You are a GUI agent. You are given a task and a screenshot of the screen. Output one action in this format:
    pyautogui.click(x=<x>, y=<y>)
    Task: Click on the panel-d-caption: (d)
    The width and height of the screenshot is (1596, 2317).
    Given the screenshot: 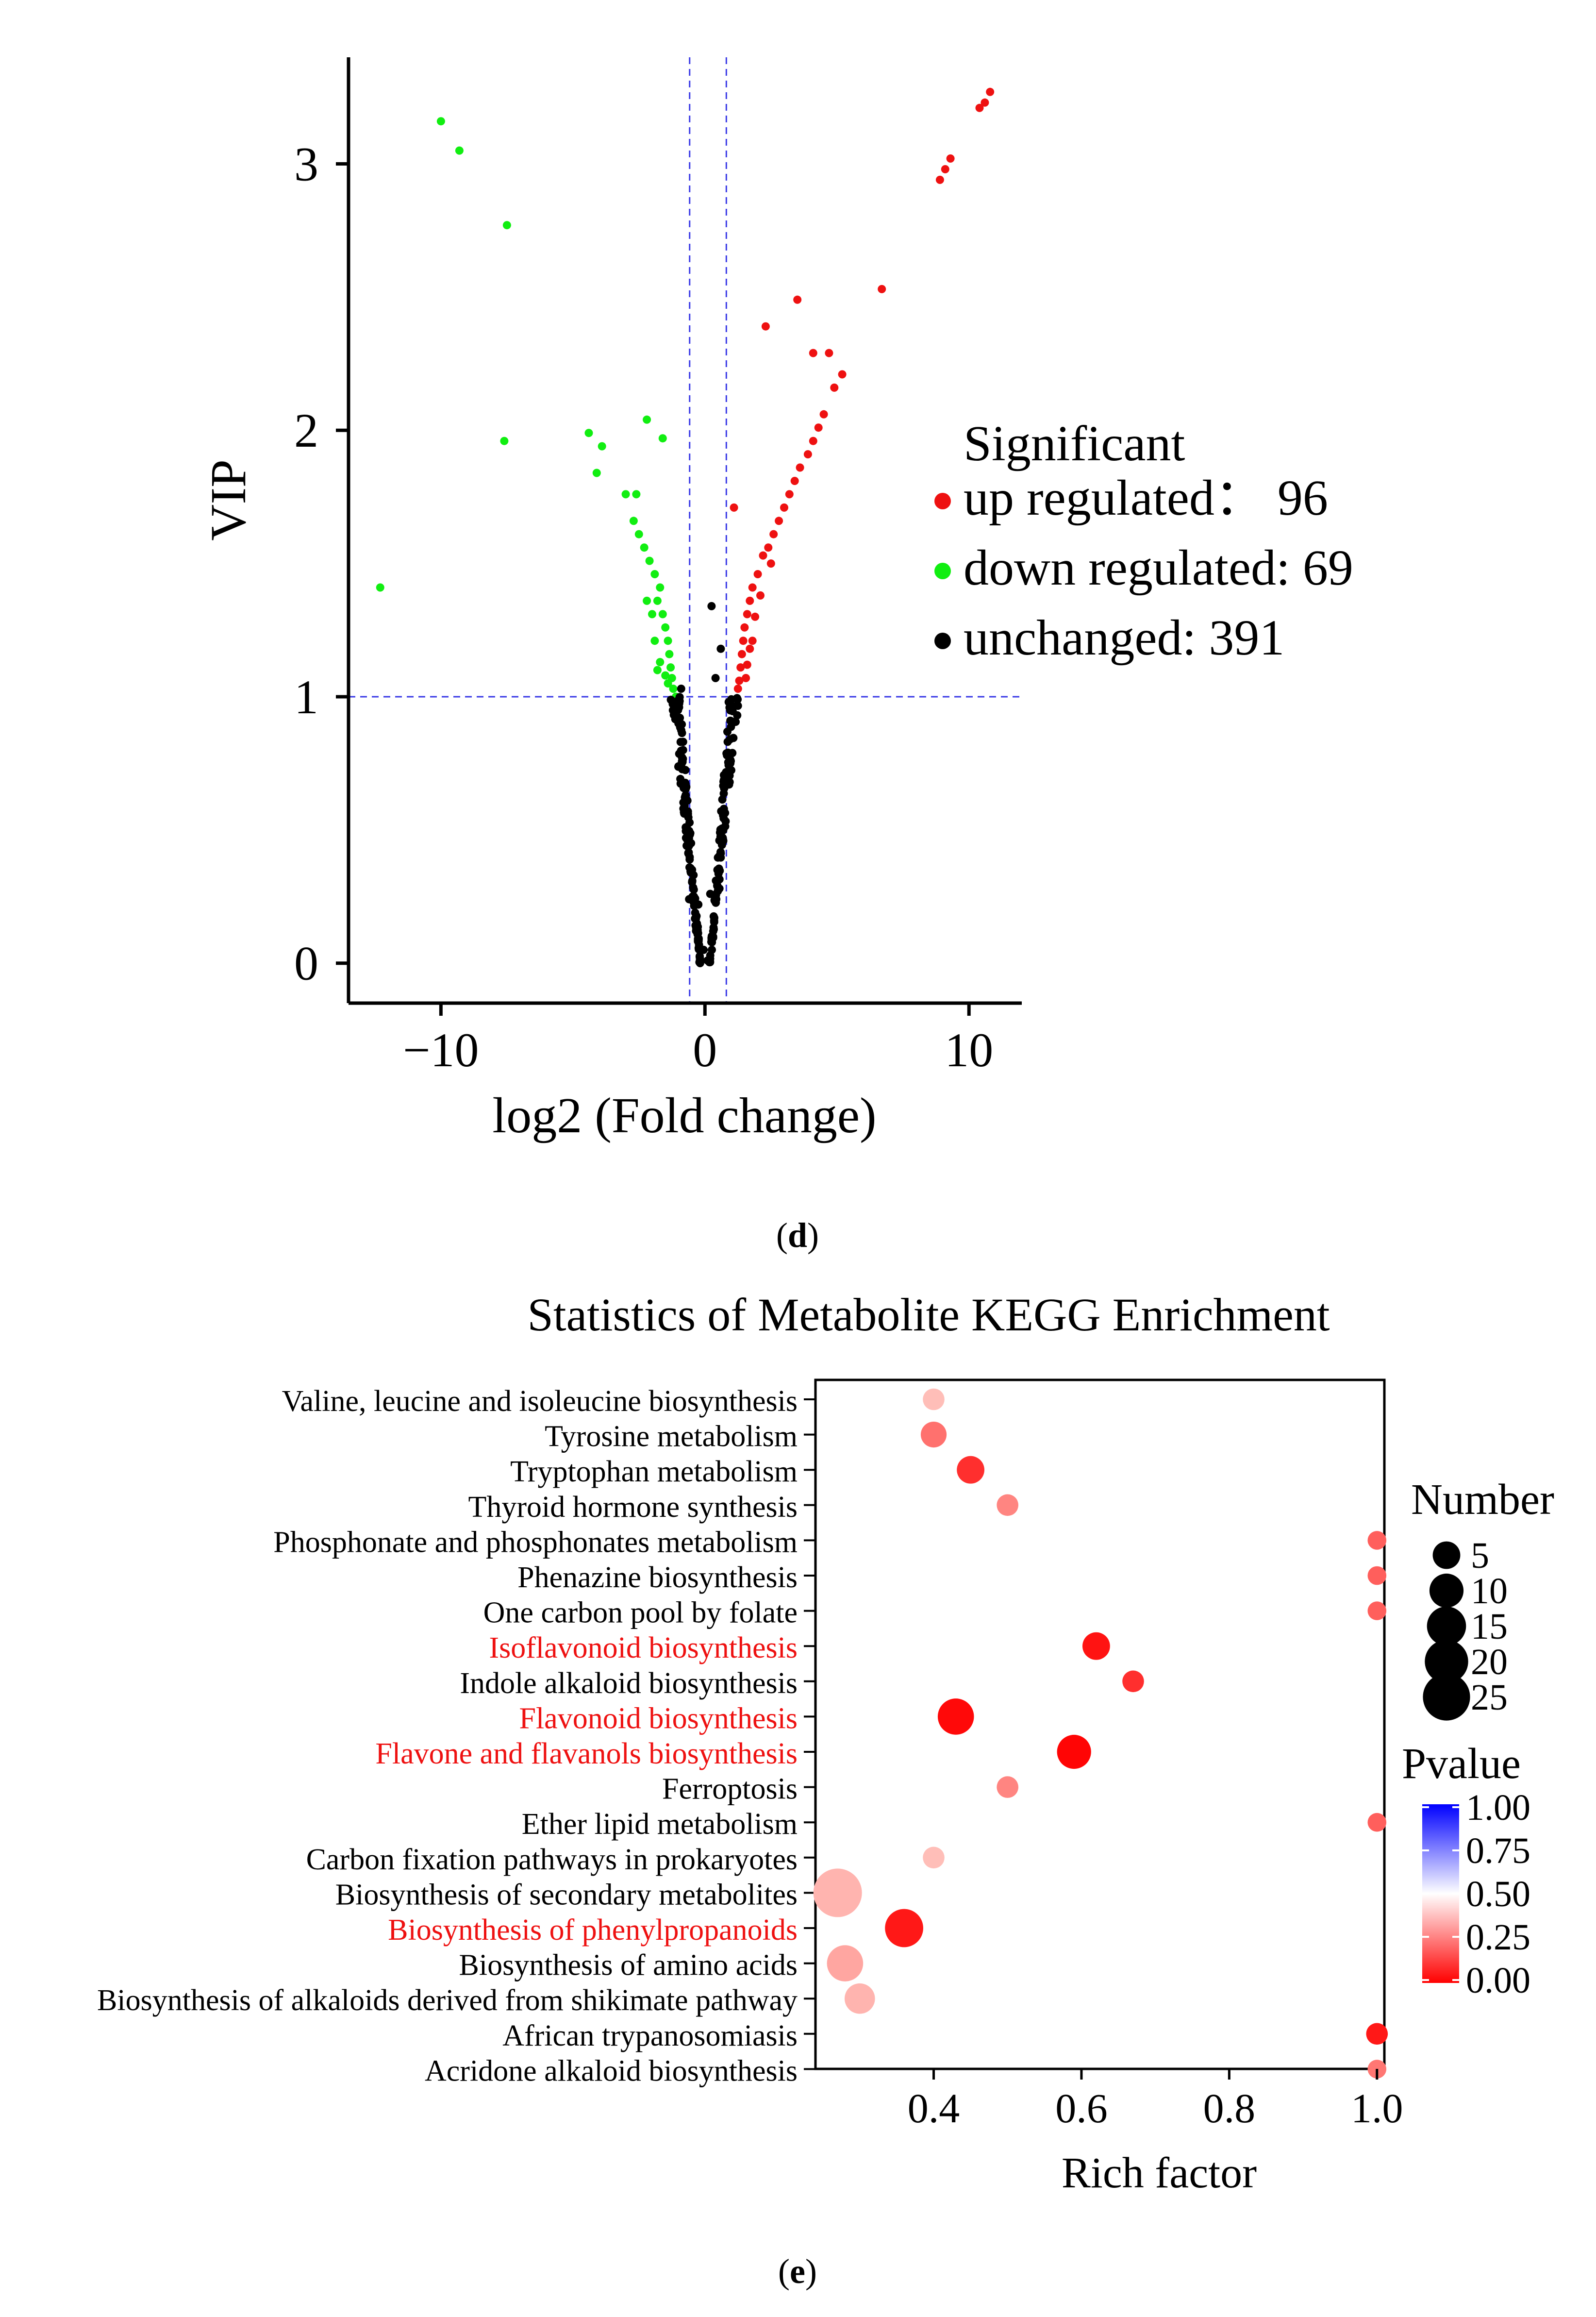 What is the action you would take?
    pyautogui.click(x=797, y=1235)
    